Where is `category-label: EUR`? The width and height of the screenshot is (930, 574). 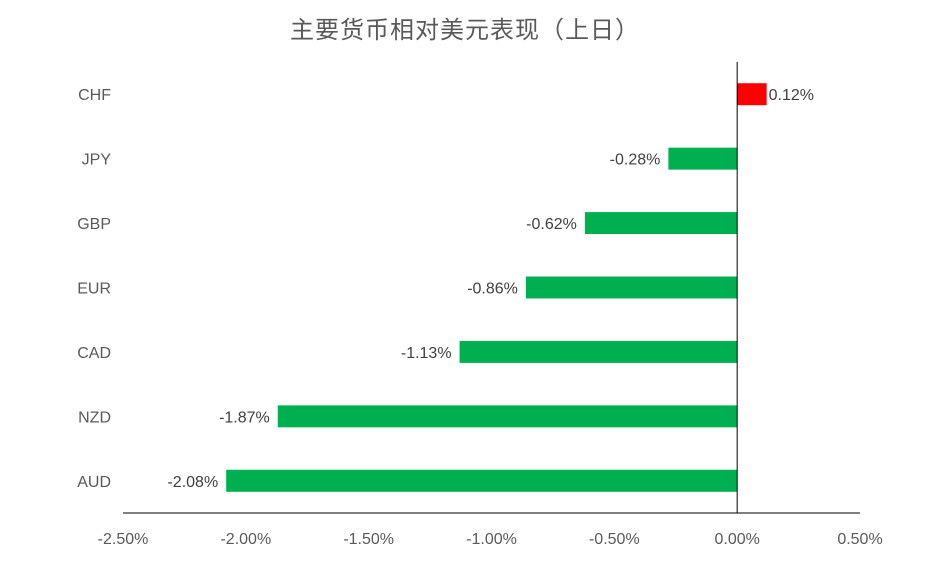
category-label: EUR is located at coordinates (94, 289).